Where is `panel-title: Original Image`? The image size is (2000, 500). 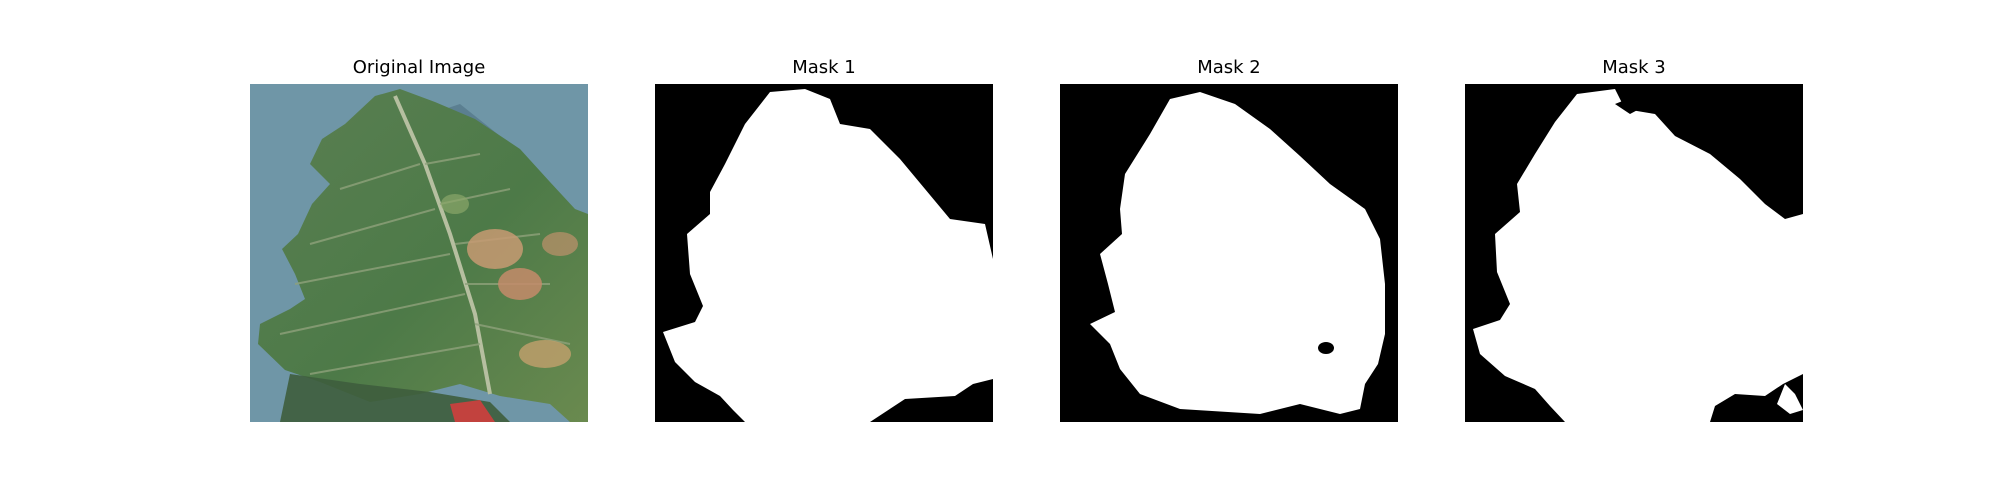 panel-title: Original Image is located at coordinates (419, 67).